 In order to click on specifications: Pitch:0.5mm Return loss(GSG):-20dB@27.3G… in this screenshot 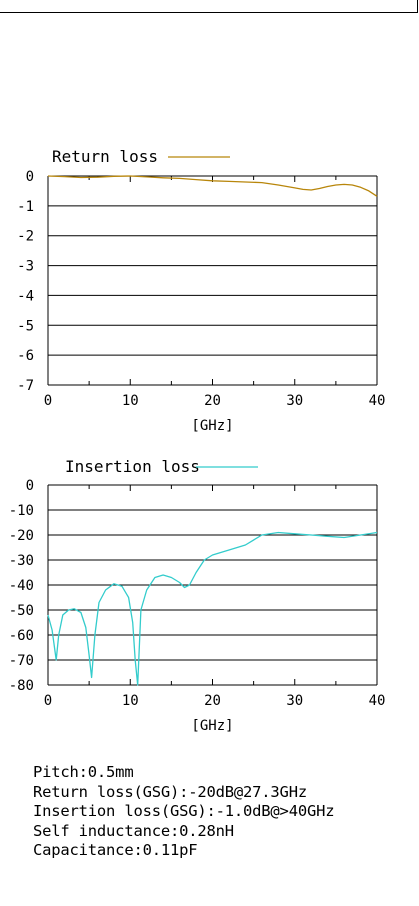, I will do `click(184, 812)`.